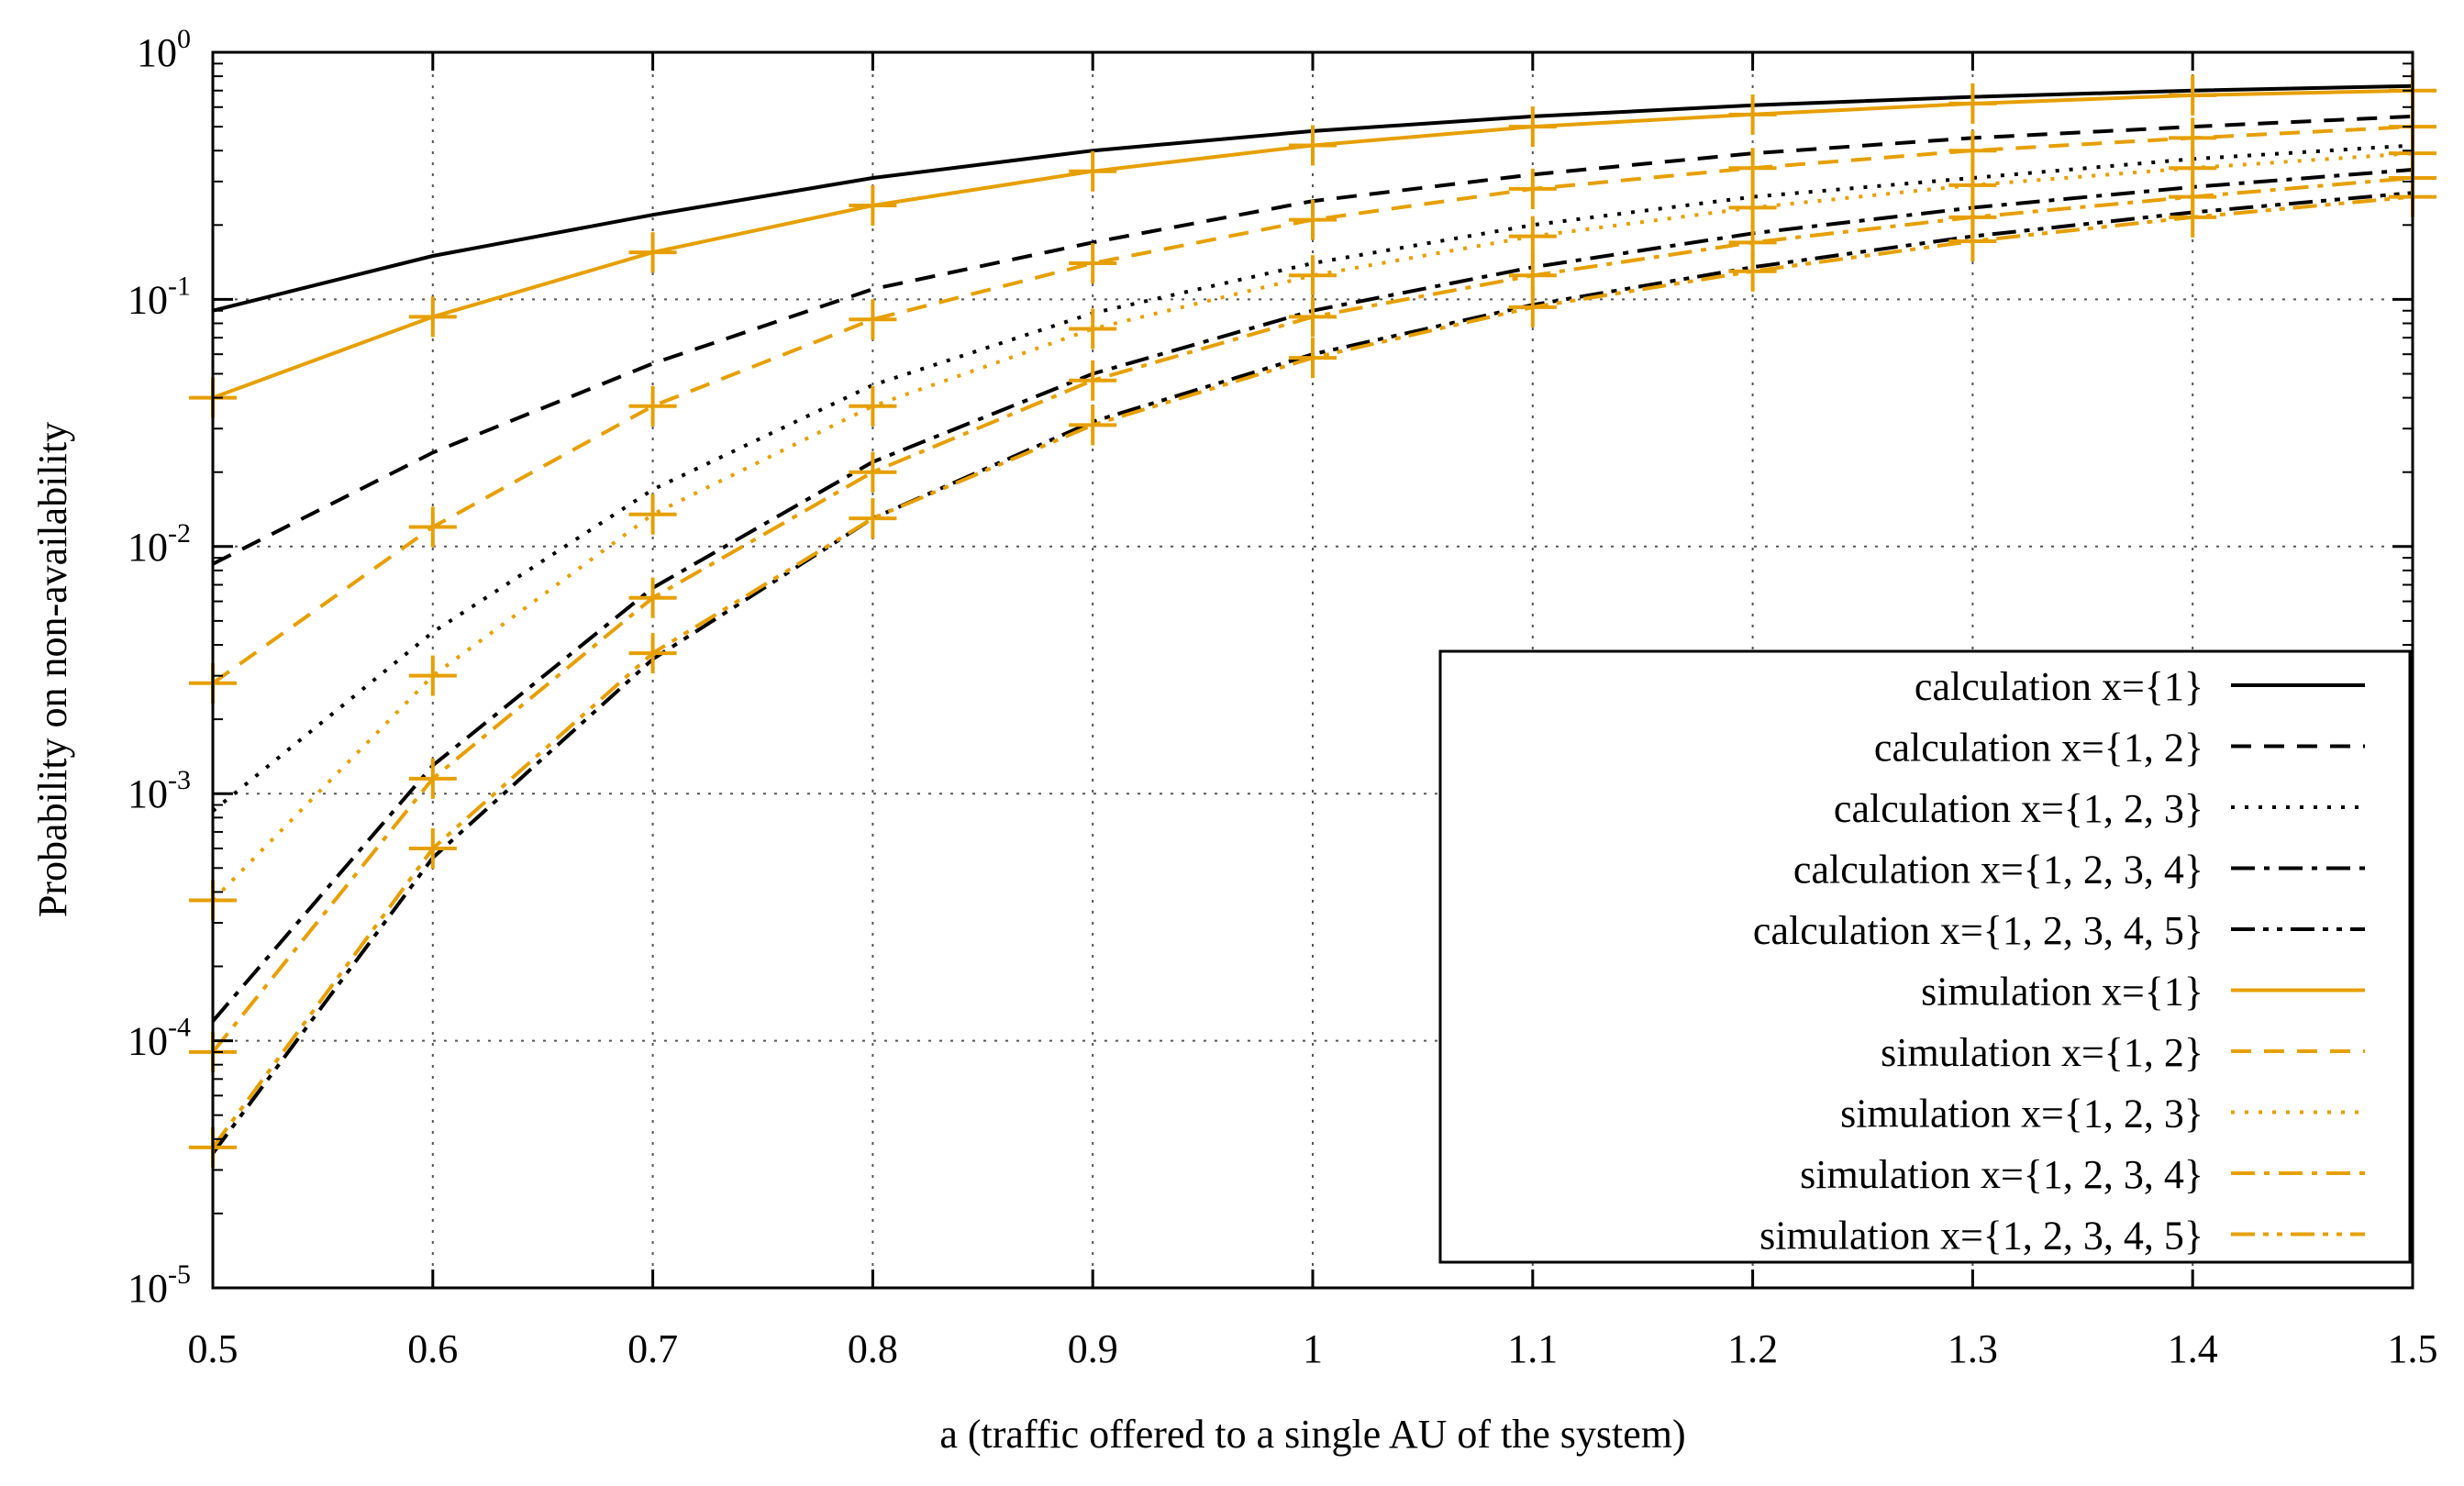 Image resolution: width=2464 pixels, height=1486 pixels. What do you see at coordinates (1752, 1348) in the screenshot?
I see `x-tick-label: 1.2` at bounding box center [1752, 1348].